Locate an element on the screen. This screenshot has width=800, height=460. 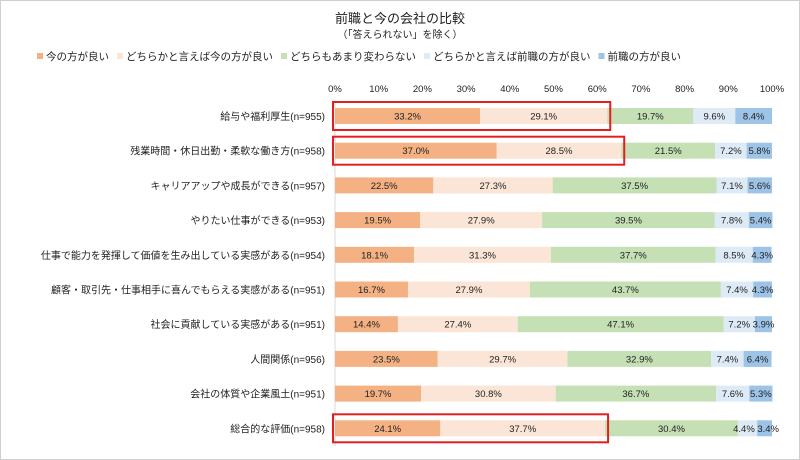
data-label: 7.8% is located at coordinates (732, 221).